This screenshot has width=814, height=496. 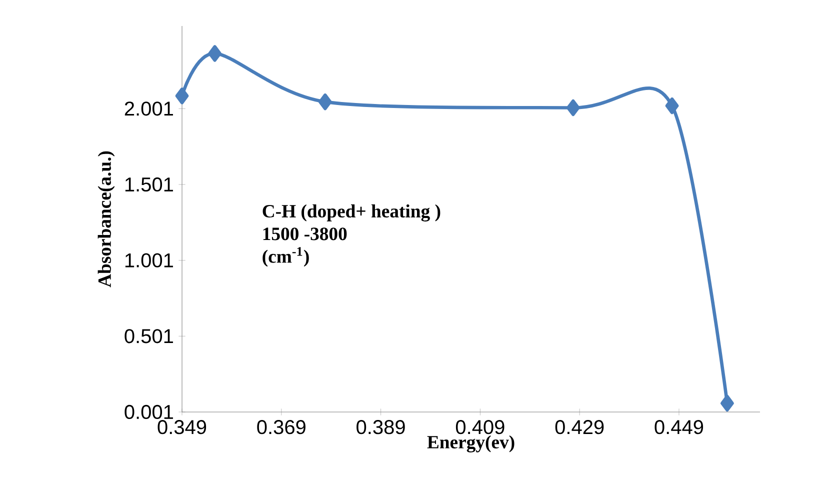 What do you see at coordinates (149, 184) in the screenshot?
I see `y-tick-label: 1.501` at bounding box center [149, 184].